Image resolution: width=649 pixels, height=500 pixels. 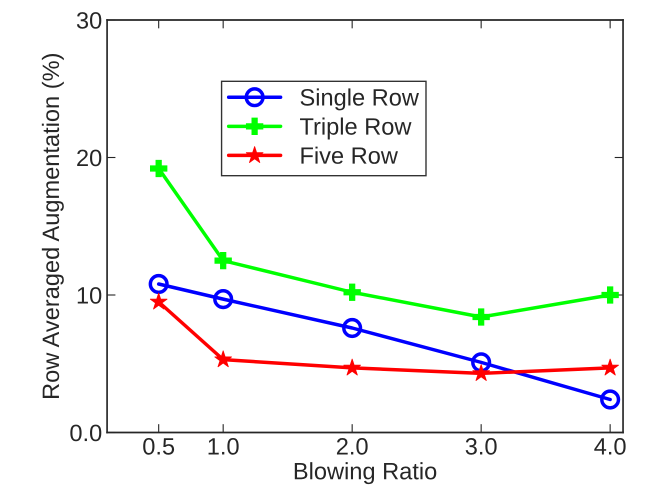 What do you see at coordinates (349, 155) in the screenshot?
I see `legend-label: Five Row` at bounding box center [349, 155].